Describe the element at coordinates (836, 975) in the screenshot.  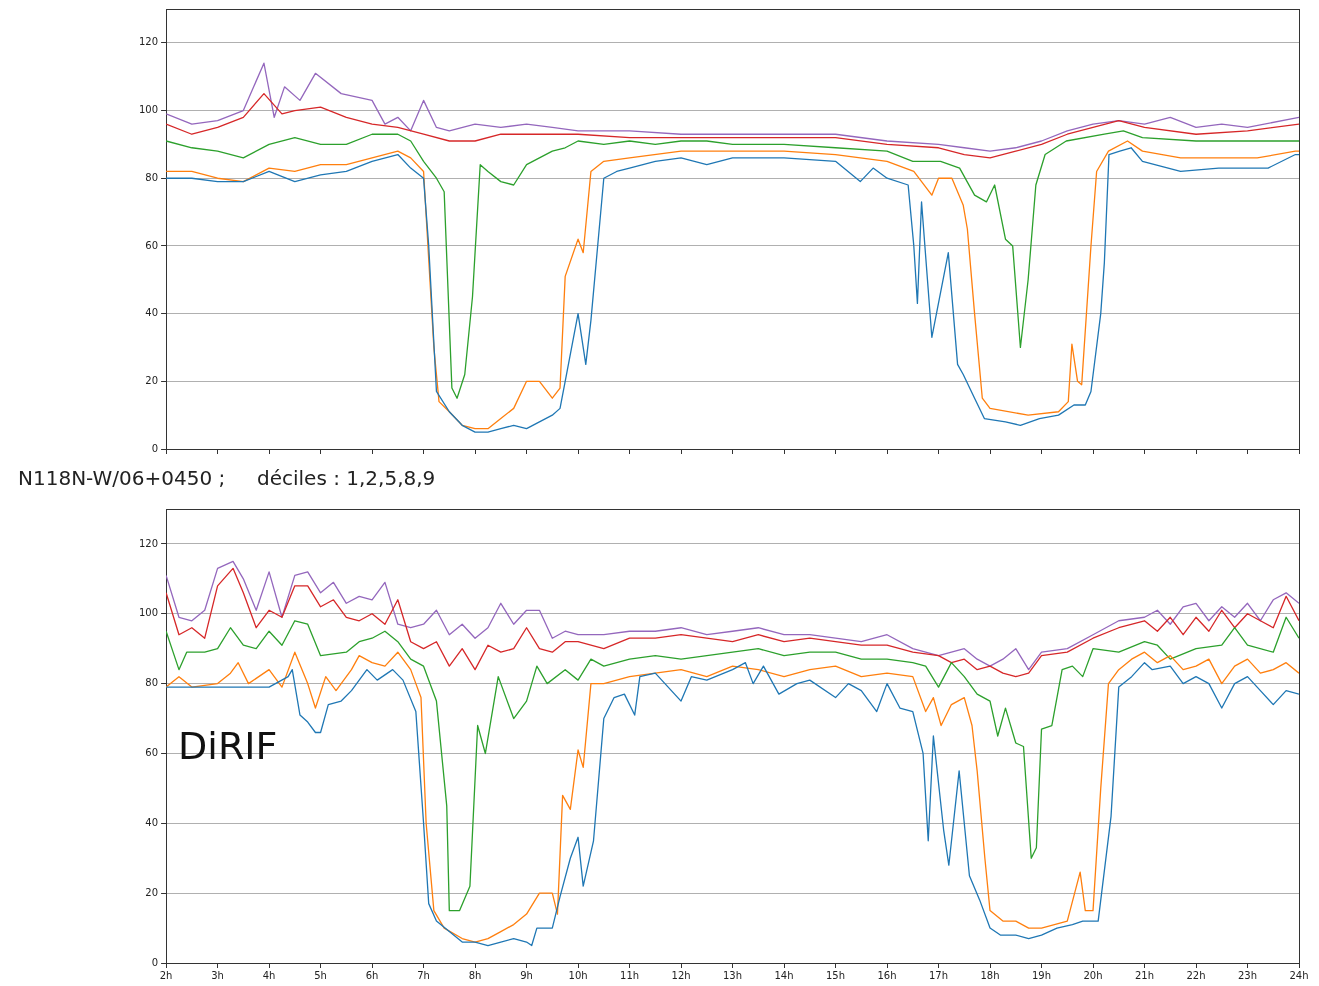
I see `x-tick-label: 15h` at that location.